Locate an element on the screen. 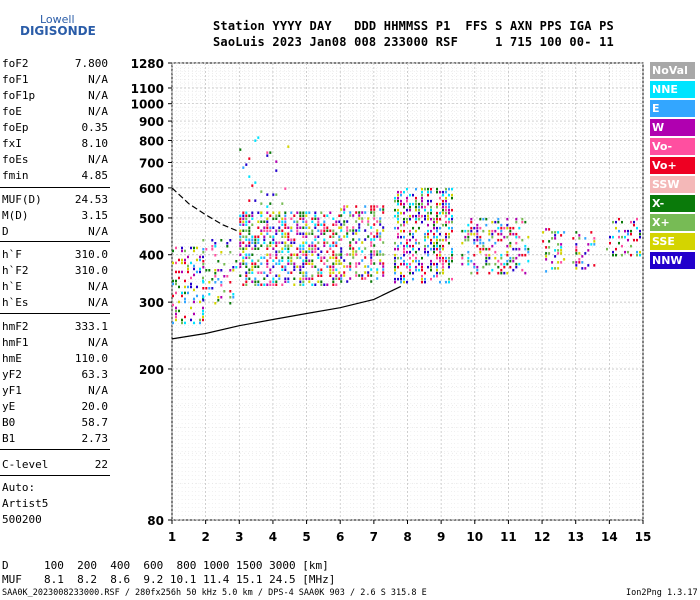 This screenshot has height=600, width=700. profile-curve is located at coordinates (286, 312).